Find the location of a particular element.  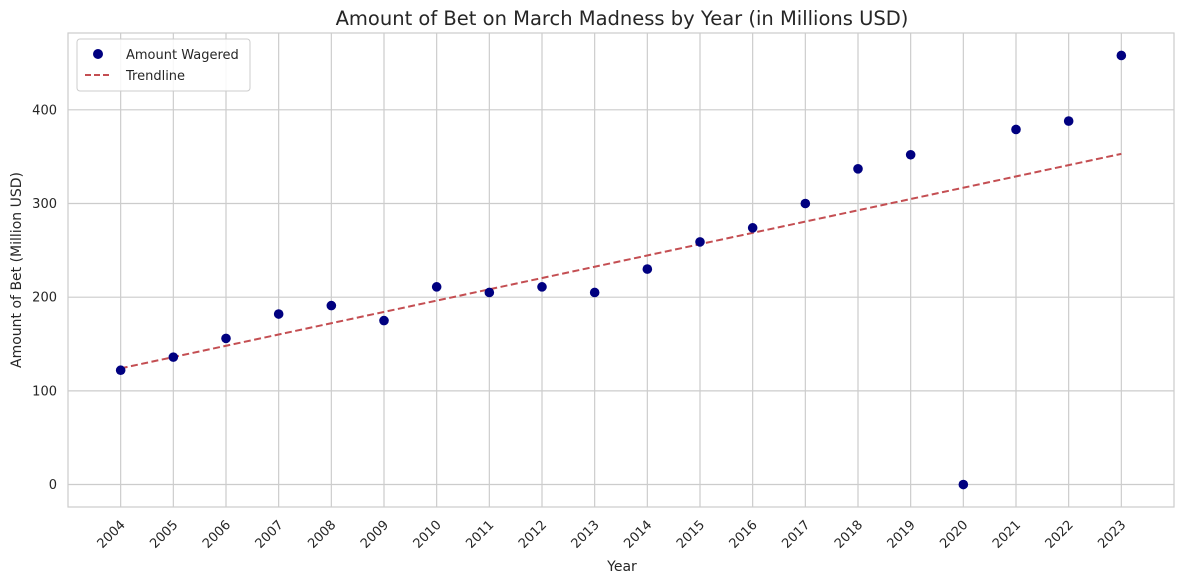

legend: Amount Wagered Trendline is located at coordinates (163, 65).